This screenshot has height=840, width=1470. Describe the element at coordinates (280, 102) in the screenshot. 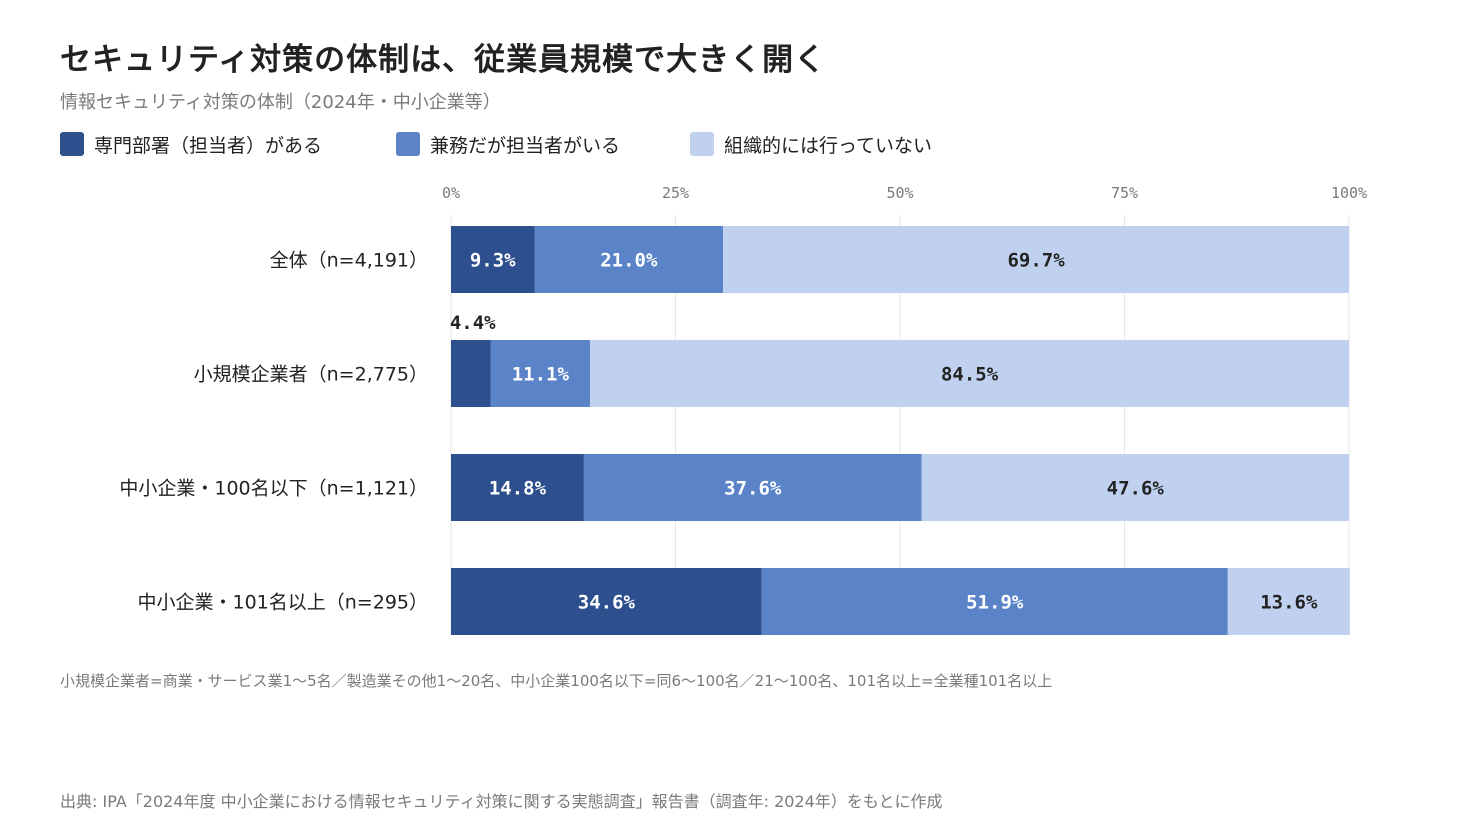

I see `chart-subtitle: 情報セキュリティ対策の体制（2024年・中小企業等）` at that location.